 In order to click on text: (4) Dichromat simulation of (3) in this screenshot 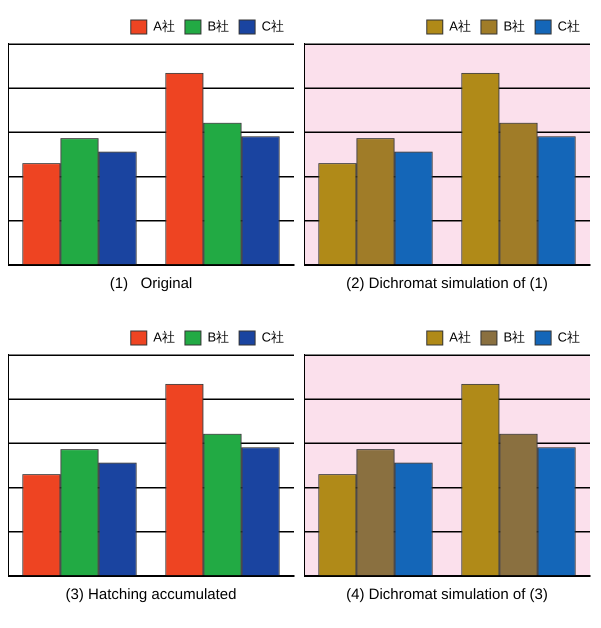, I will do `click(447, 595)`.